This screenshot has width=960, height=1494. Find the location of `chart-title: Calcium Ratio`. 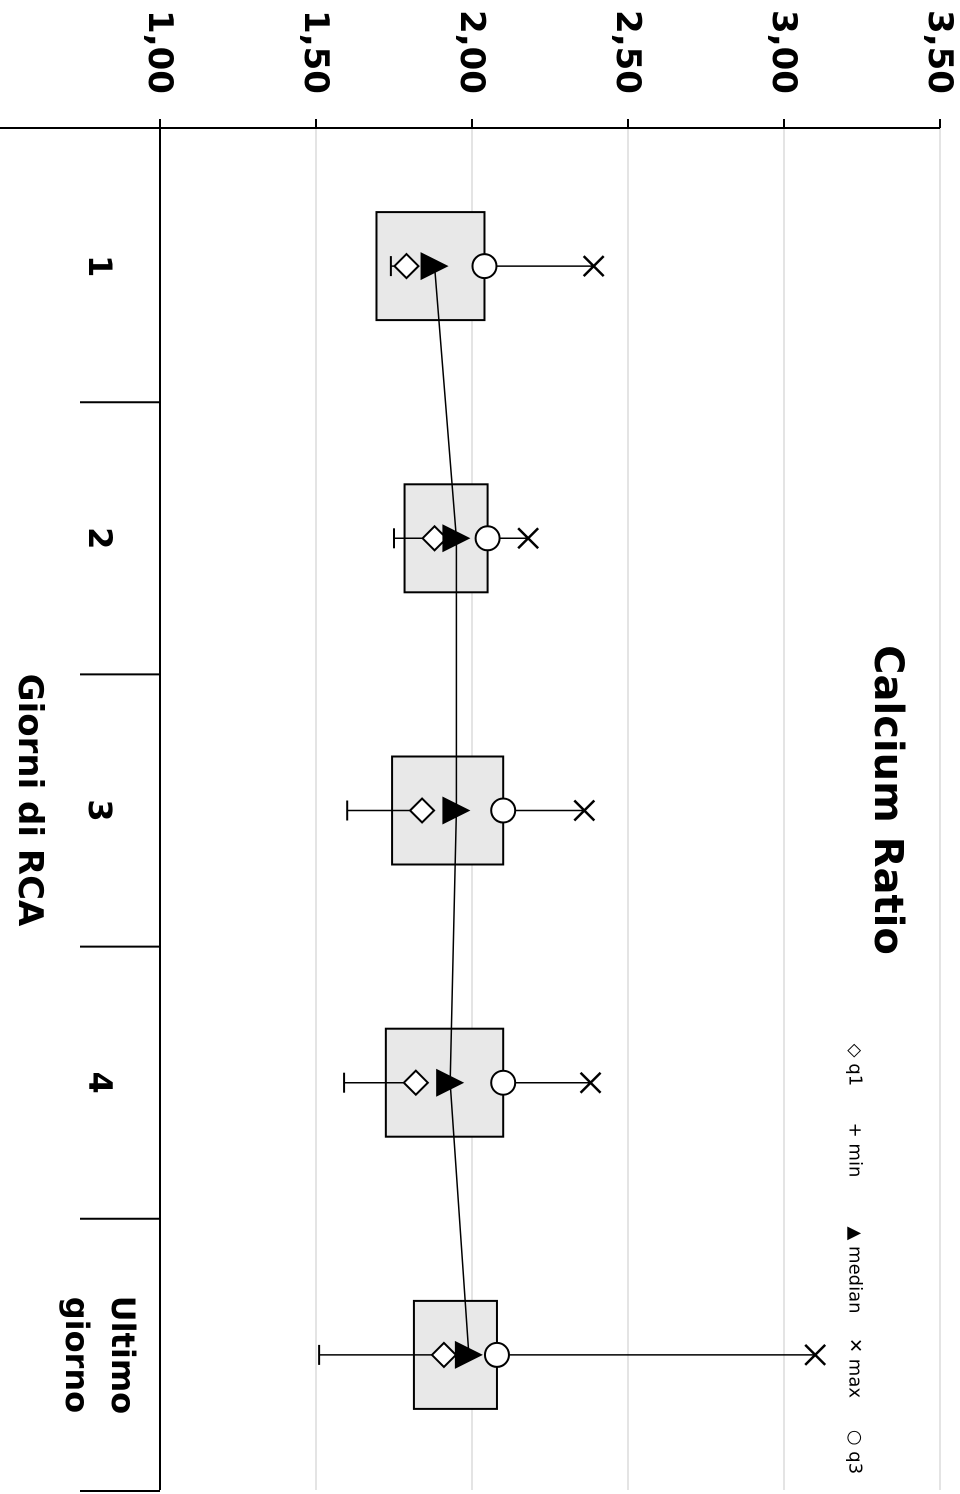

chart-title: Calcium Ratio is located at coordinates (888, 800).